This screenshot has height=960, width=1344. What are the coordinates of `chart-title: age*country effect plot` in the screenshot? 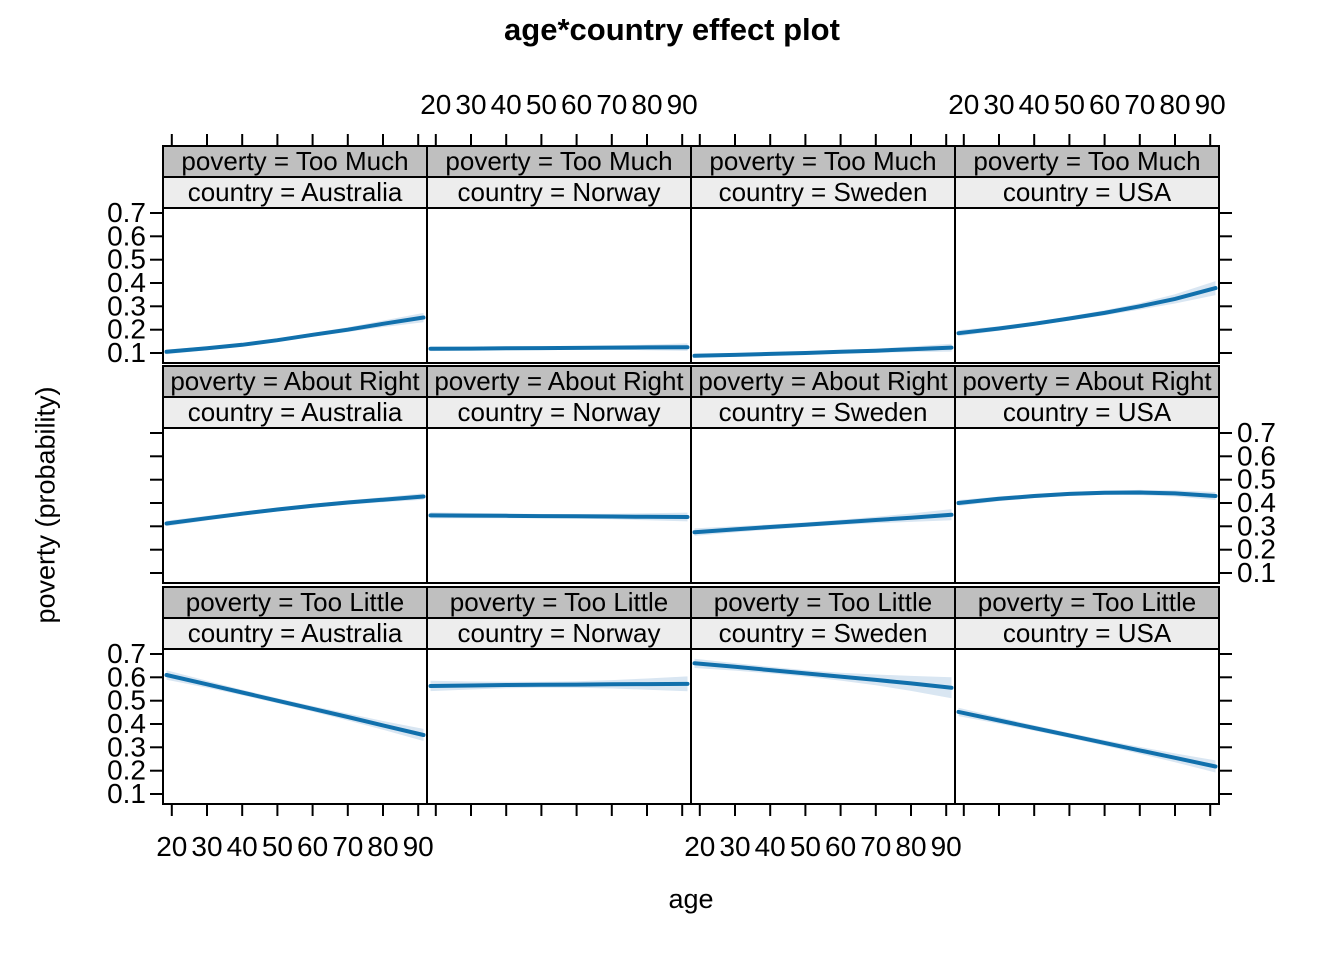 It's located at (672, 29).